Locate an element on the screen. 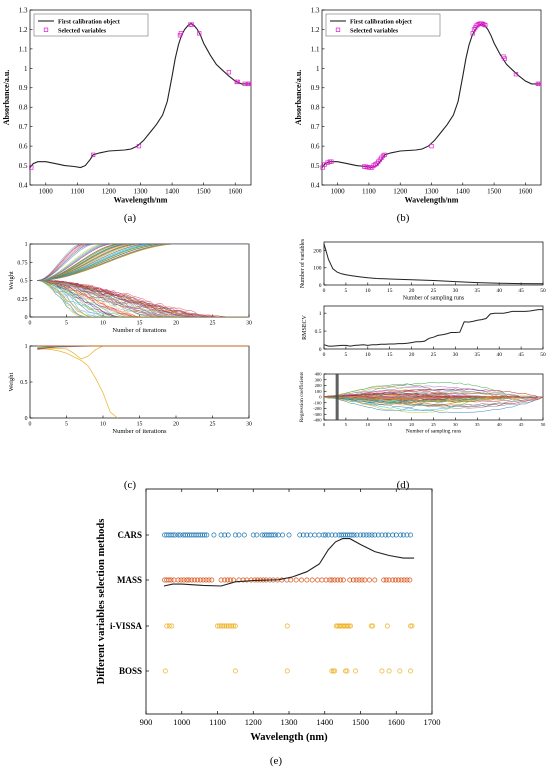  x-tick-label: 1300 is located at coordinates (141, 192).